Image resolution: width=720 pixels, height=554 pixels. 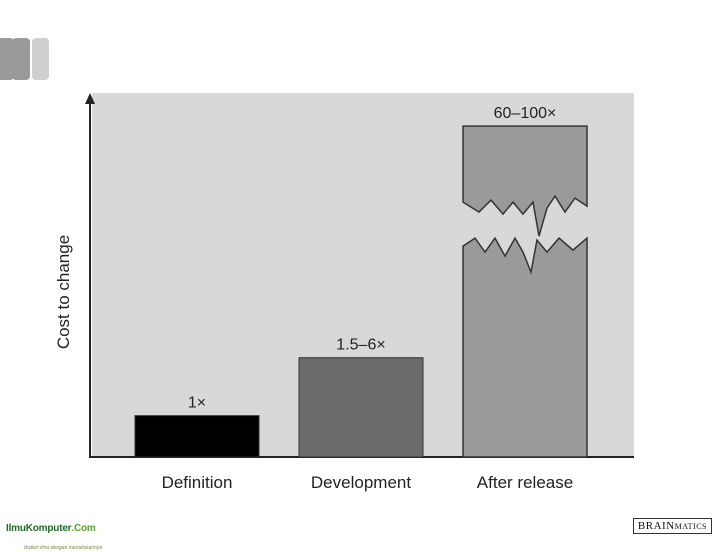 I want to click on brainmatics-logo: BRAINMATICS, so click(x=672, y=526).